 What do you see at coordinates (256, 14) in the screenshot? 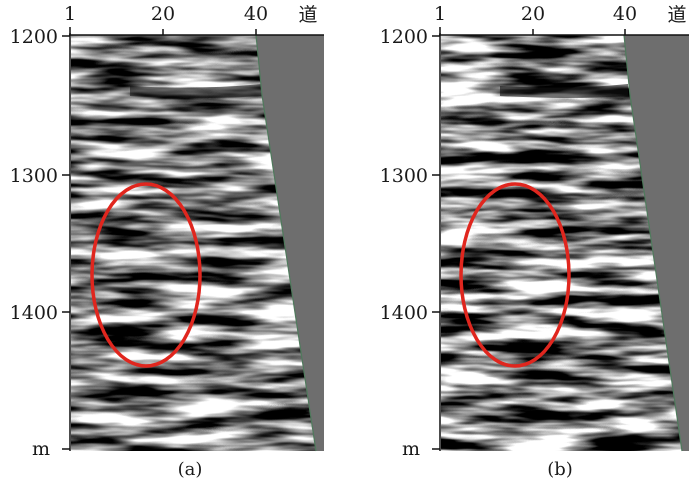
I see `x-tick-label-a-40: 40` at bounding box center [256, 14].